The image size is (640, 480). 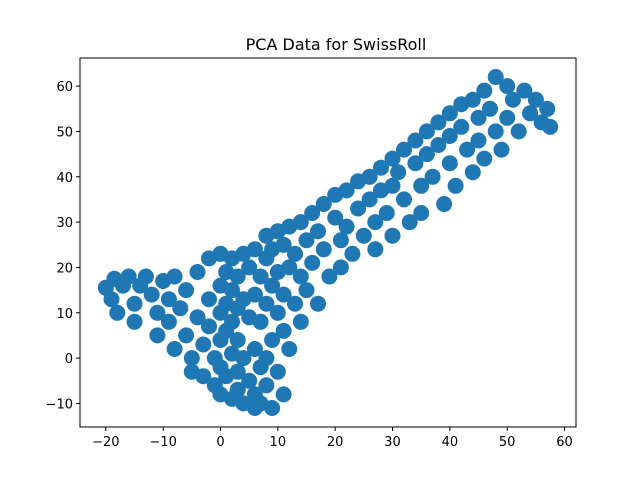 What do you see at coordinates (450, 442) in the screenshot?
I see `x-tick-label: 40` at bounding box center [450, 442].